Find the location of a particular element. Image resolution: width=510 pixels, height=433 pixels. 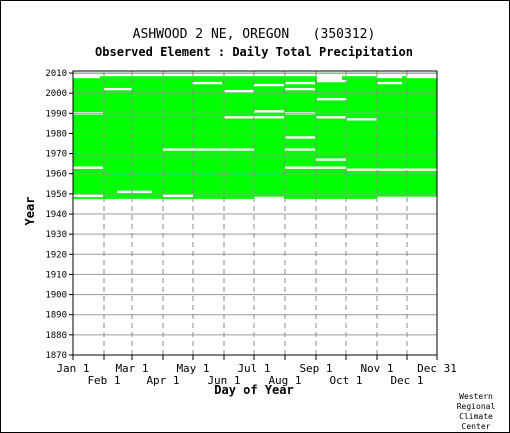

y-tick-label-2010: 2010 is located at coordinates (56, 74).